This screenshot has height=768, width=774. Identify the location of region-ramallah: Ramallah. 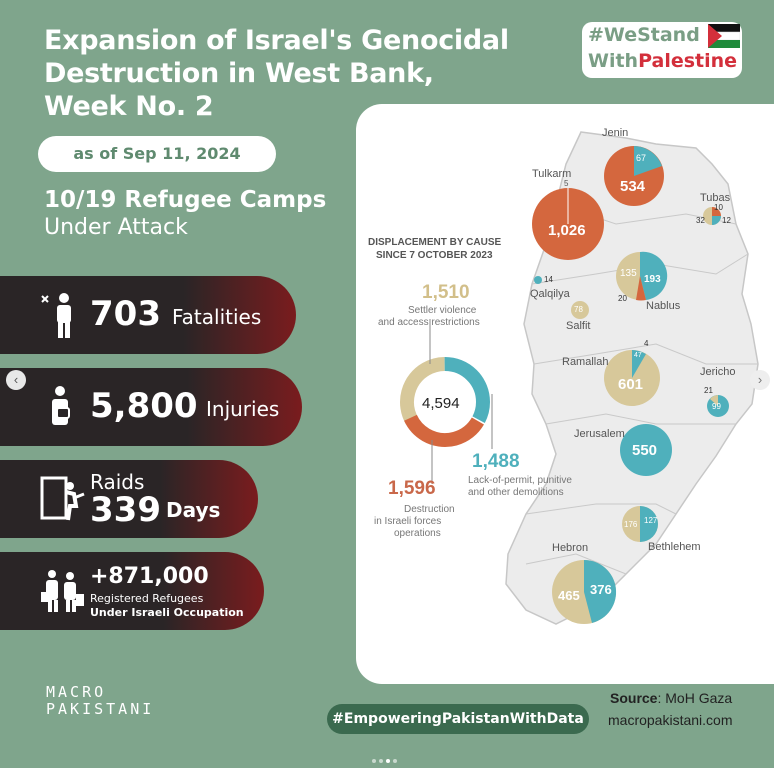
(585, 362).